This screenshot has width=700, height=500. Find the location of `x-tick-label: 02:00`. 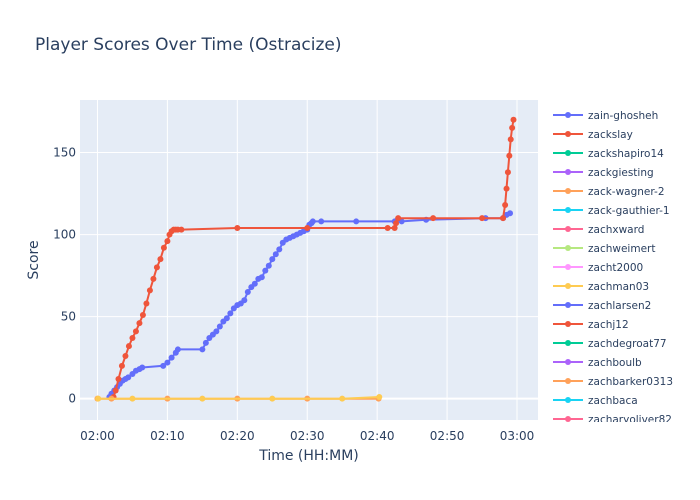

x-tick-label: 02:00 is located at coordinates (97, 436).